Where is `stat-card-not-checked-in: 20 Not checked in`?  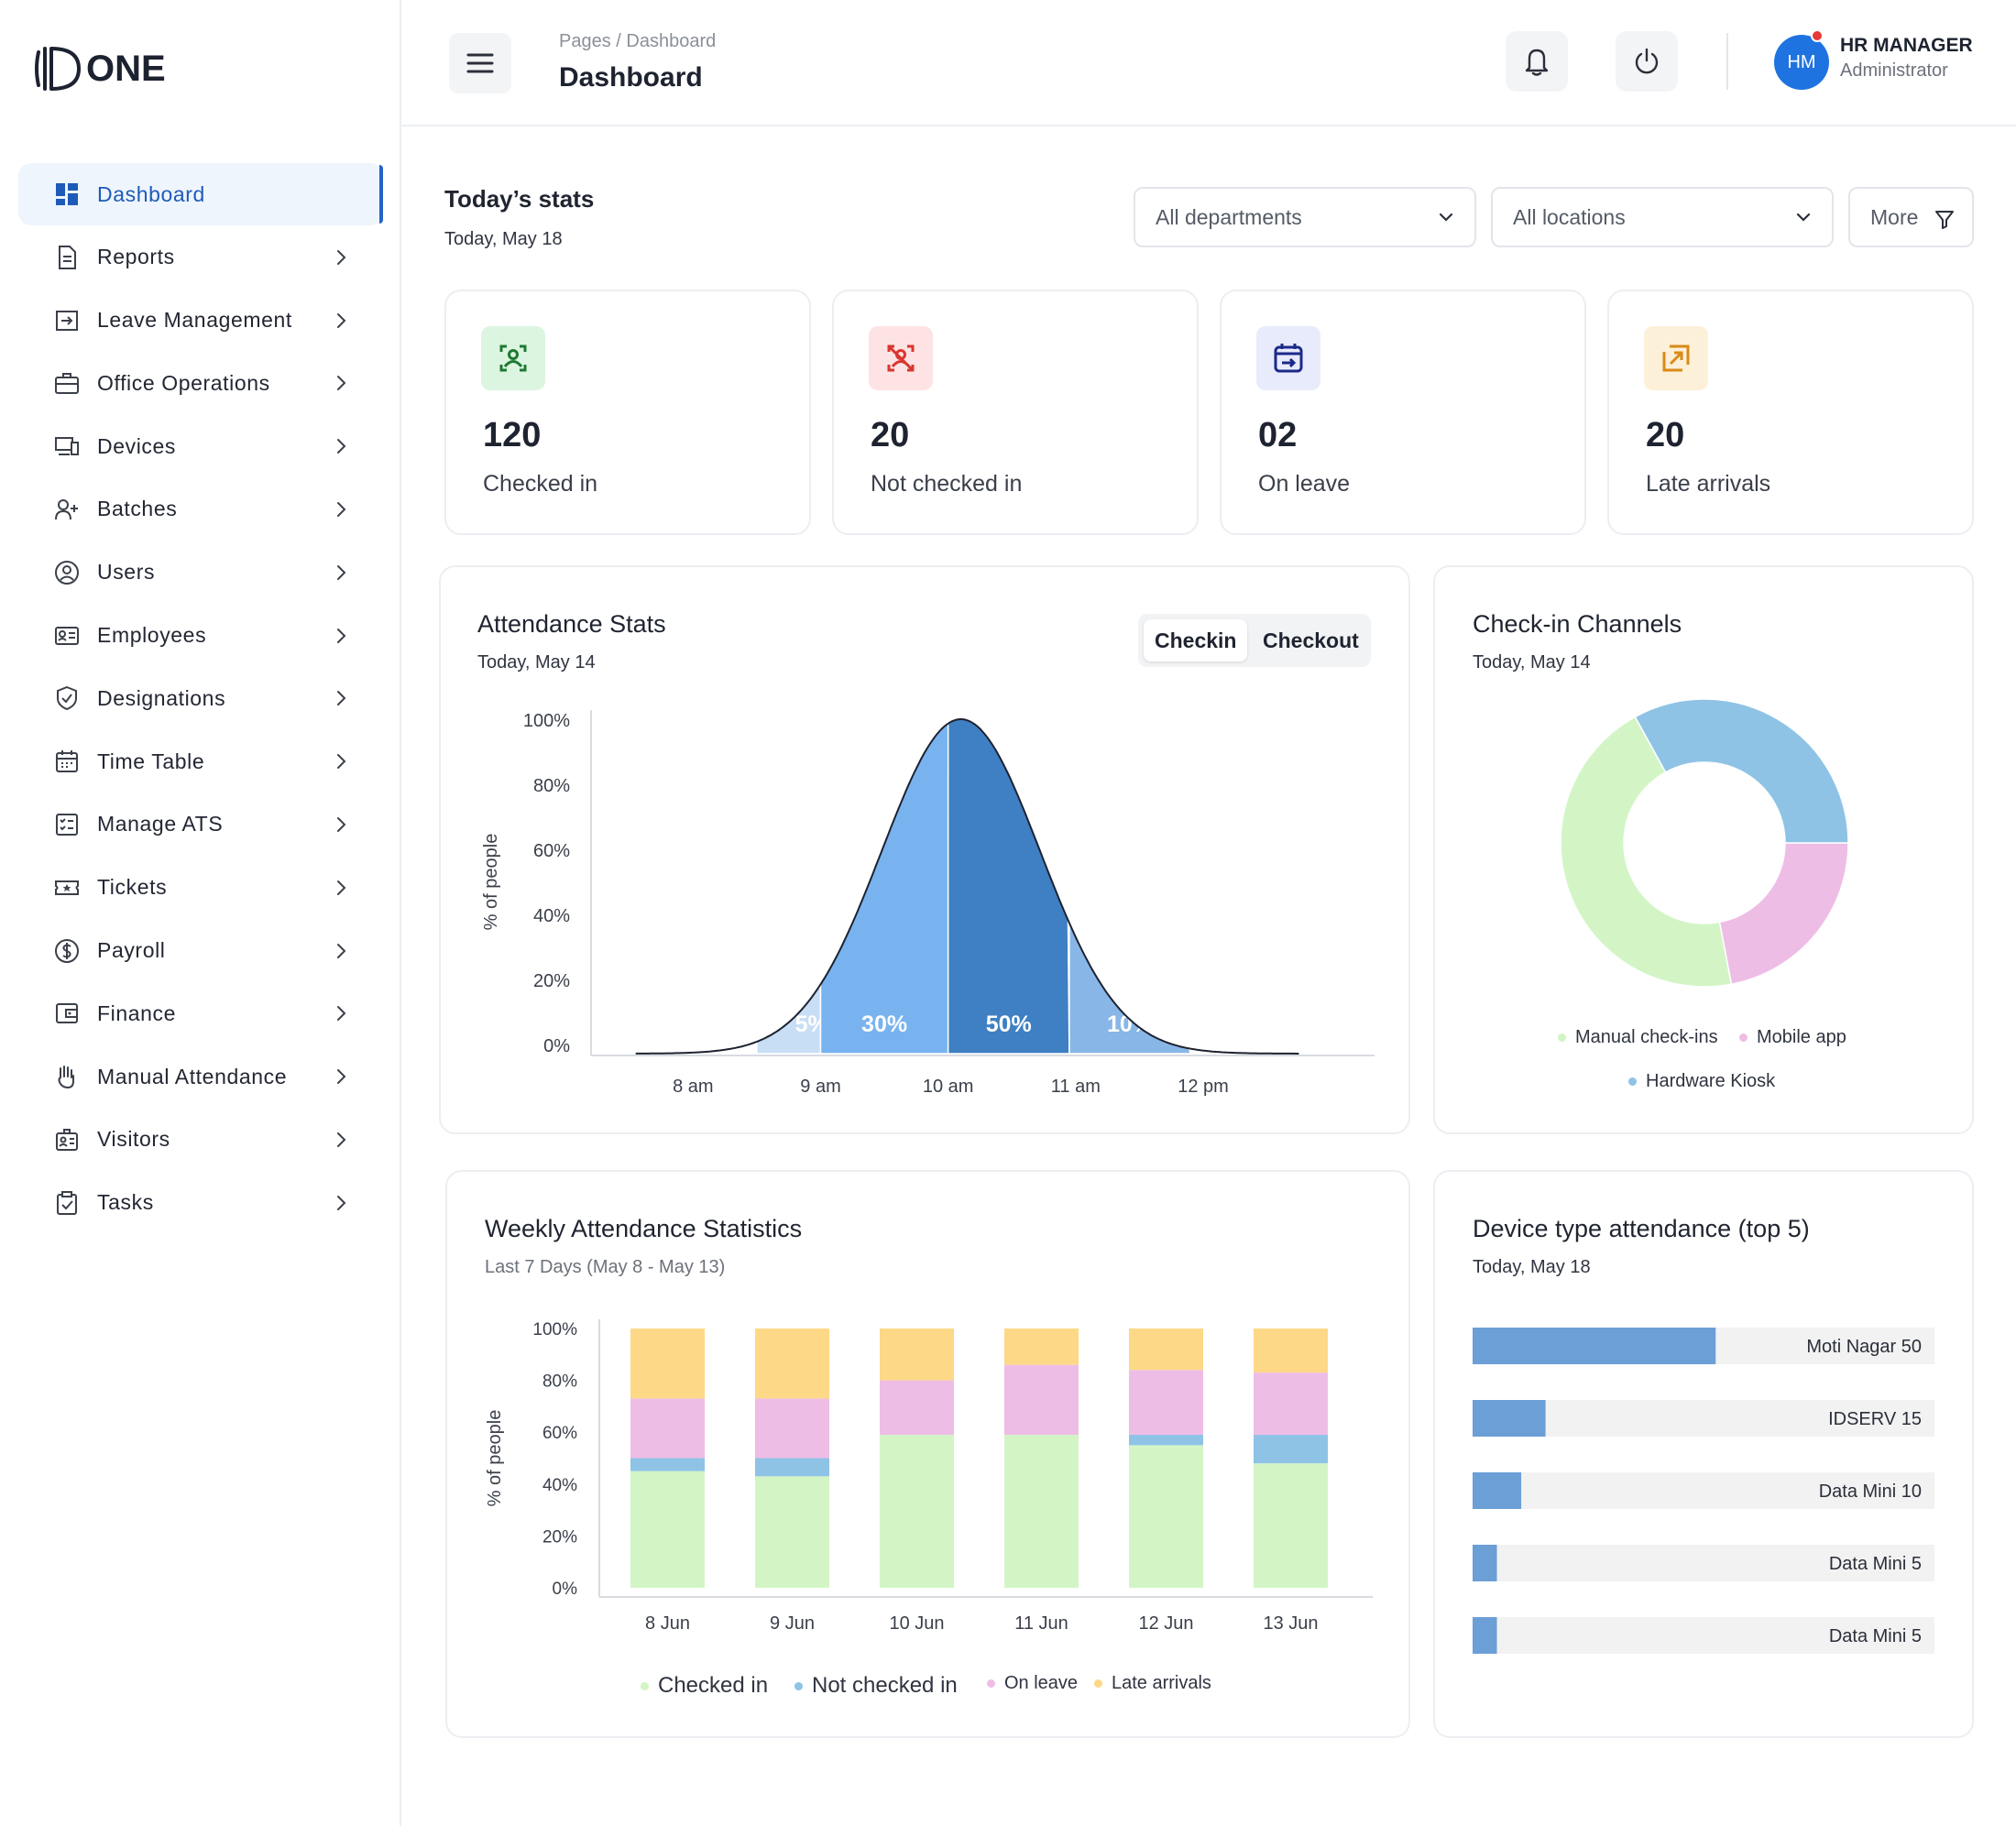
stat-card-not-checked-in: 20 Not checked in is located at coordinates (1015, 413).